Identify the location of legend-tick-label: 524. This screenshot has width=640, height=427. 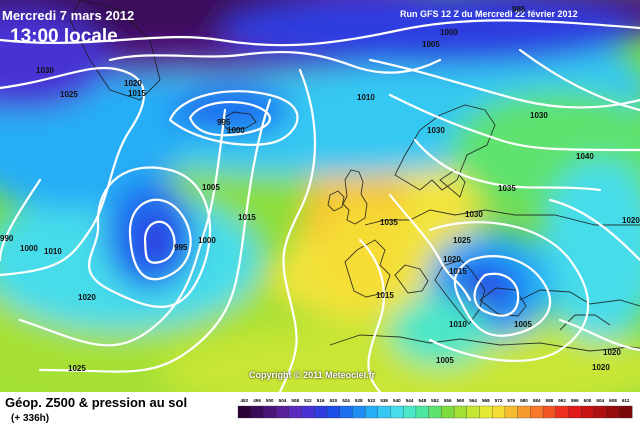
(346, 400).